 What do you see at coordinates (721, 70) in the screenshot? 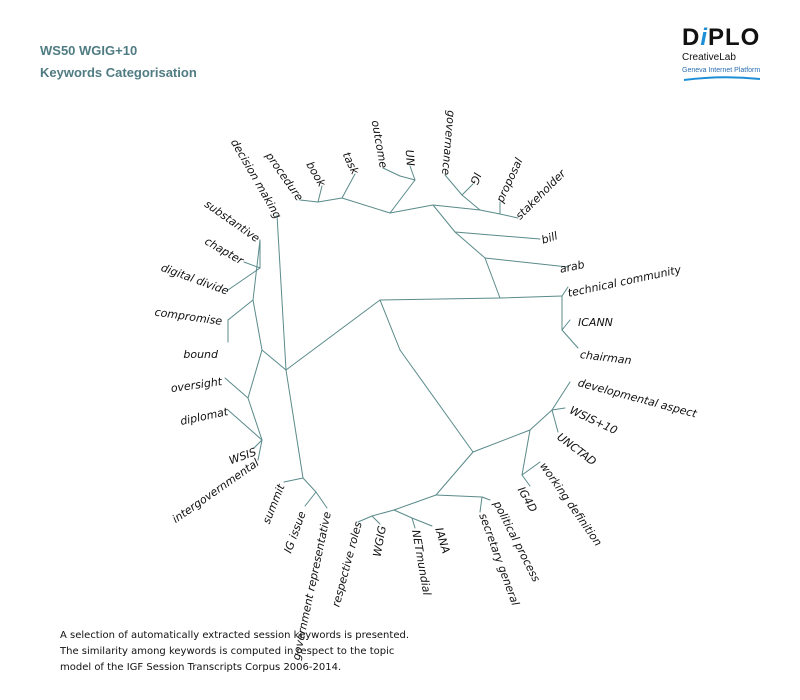
I see `logo-tagline: Geneva Internet Platform` at bounding box center [721, 70].